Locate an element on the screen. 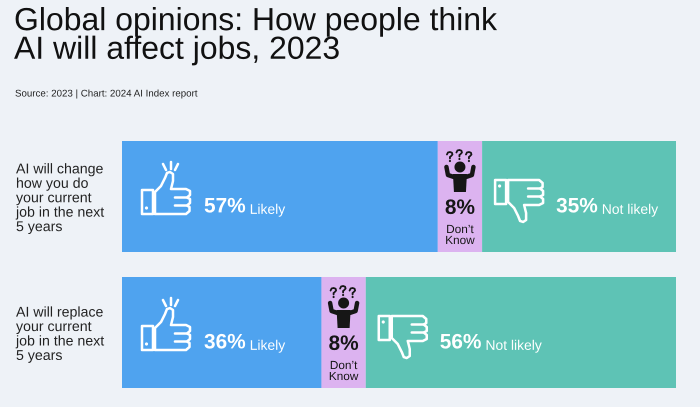 Image resolution: width=700 pixels, height=407 pixels. data-label: 57% is located at coordinates (225, 205).